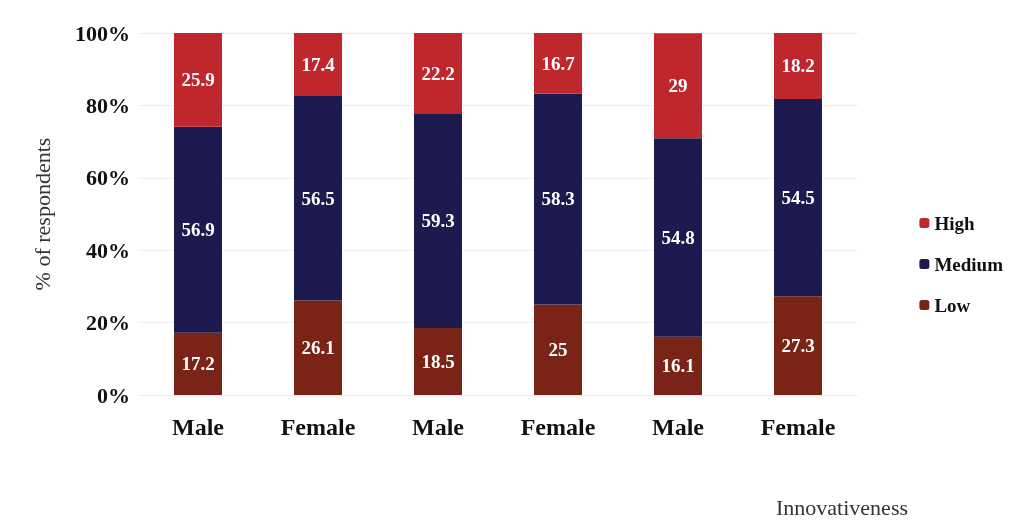 The width and height of the screenshot is (1036, 528). What do you see at coordinates (198, 364) in the screenshot?
I see `data-label: 17.2` at bounding box center [198, 364].